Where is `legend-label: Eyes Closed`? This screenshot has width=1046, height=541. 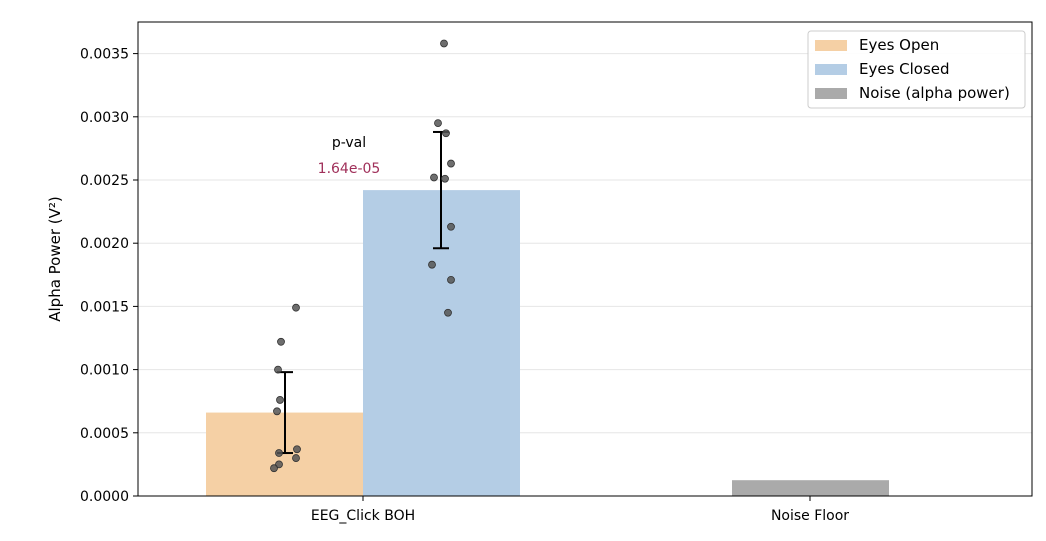
legend-label: Eyes Closed is located at coordinates (904, 69).